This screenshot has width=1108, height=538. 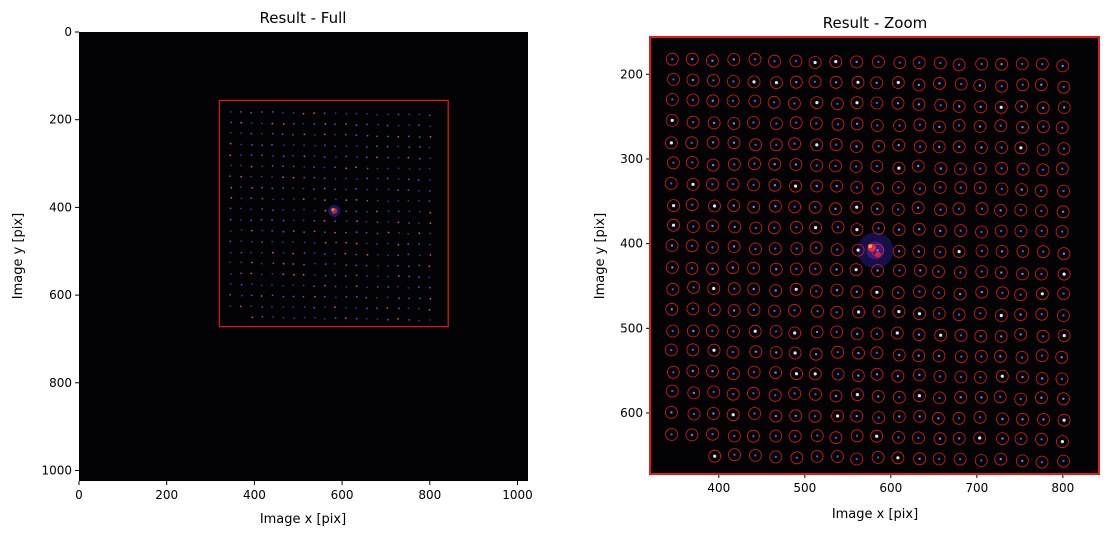 I want to click on x-tick-label: 800, so click(x=429, y=495).